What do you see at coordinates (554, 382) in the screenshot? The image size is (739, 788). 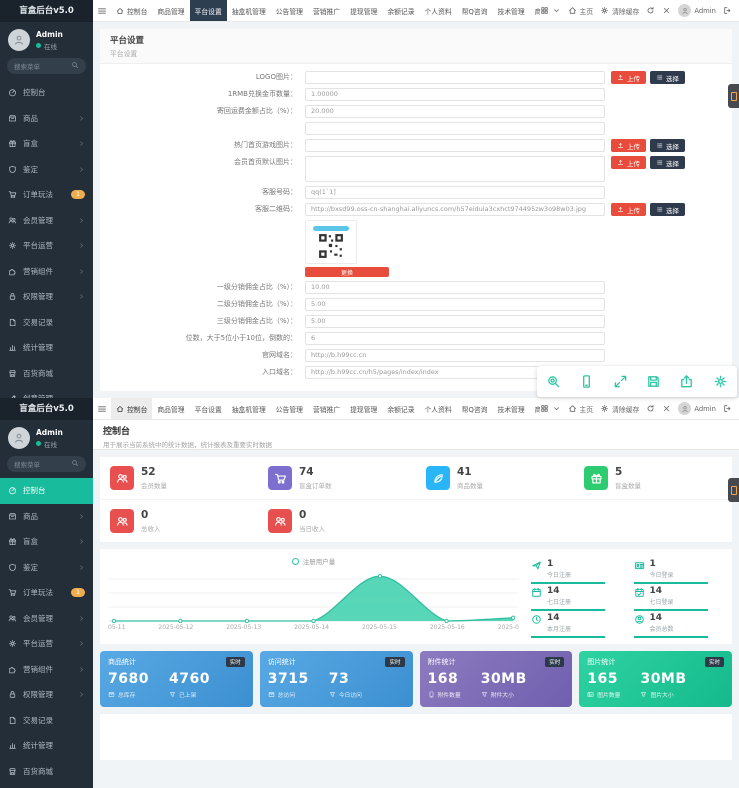 I see `viewer-zoom-search-button` at bounding box center [554, 382].